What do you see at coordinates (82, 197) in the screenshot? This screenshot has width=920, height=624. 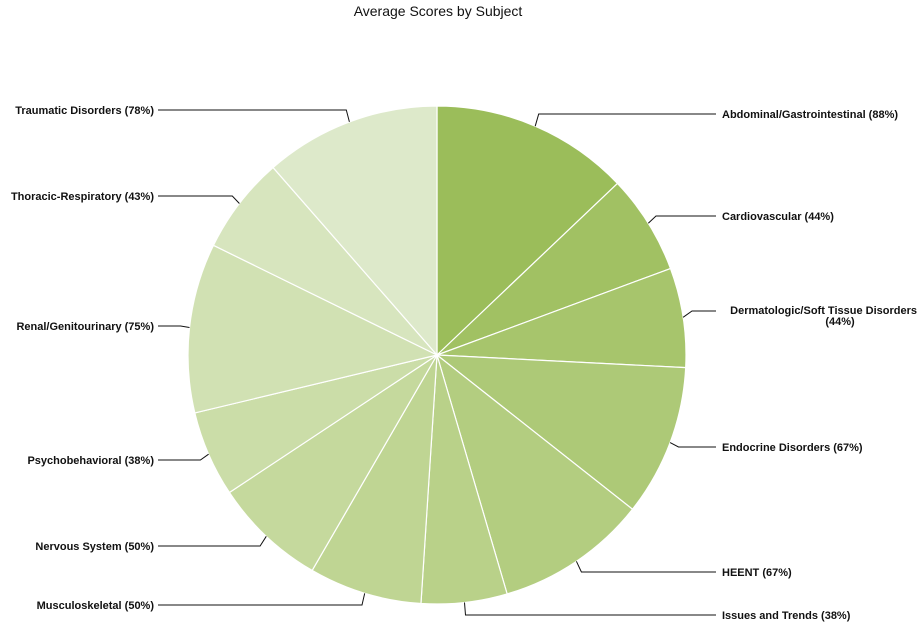 I see `slice-label-thoracic-respiratory: Thoracic-Respiratory (43%)` at bounding box center [82, 197].